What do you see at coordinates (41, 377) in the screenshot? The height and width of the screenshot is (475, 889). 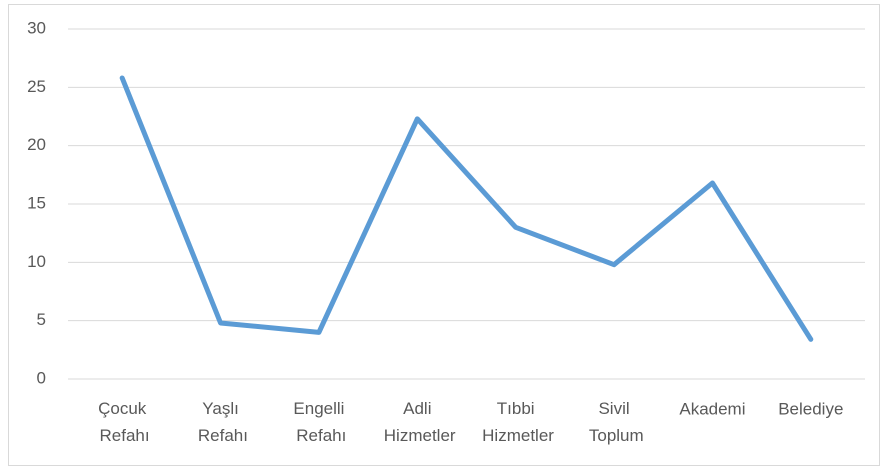 I see `y-tick-label: 0` at bounding box center [41, 377].